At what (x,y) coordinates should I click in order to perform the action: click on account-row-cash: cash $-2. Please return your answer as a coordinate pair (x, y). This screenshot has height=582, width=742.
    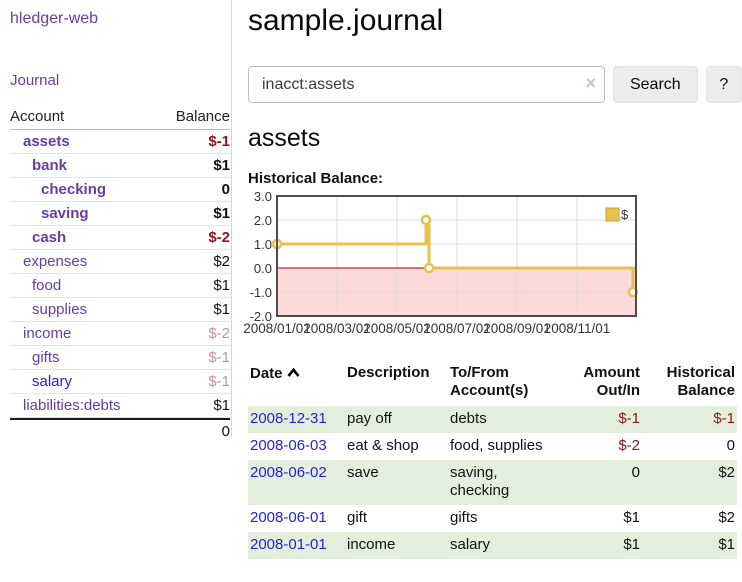
    Looking at the image, I should click on (120, 238).